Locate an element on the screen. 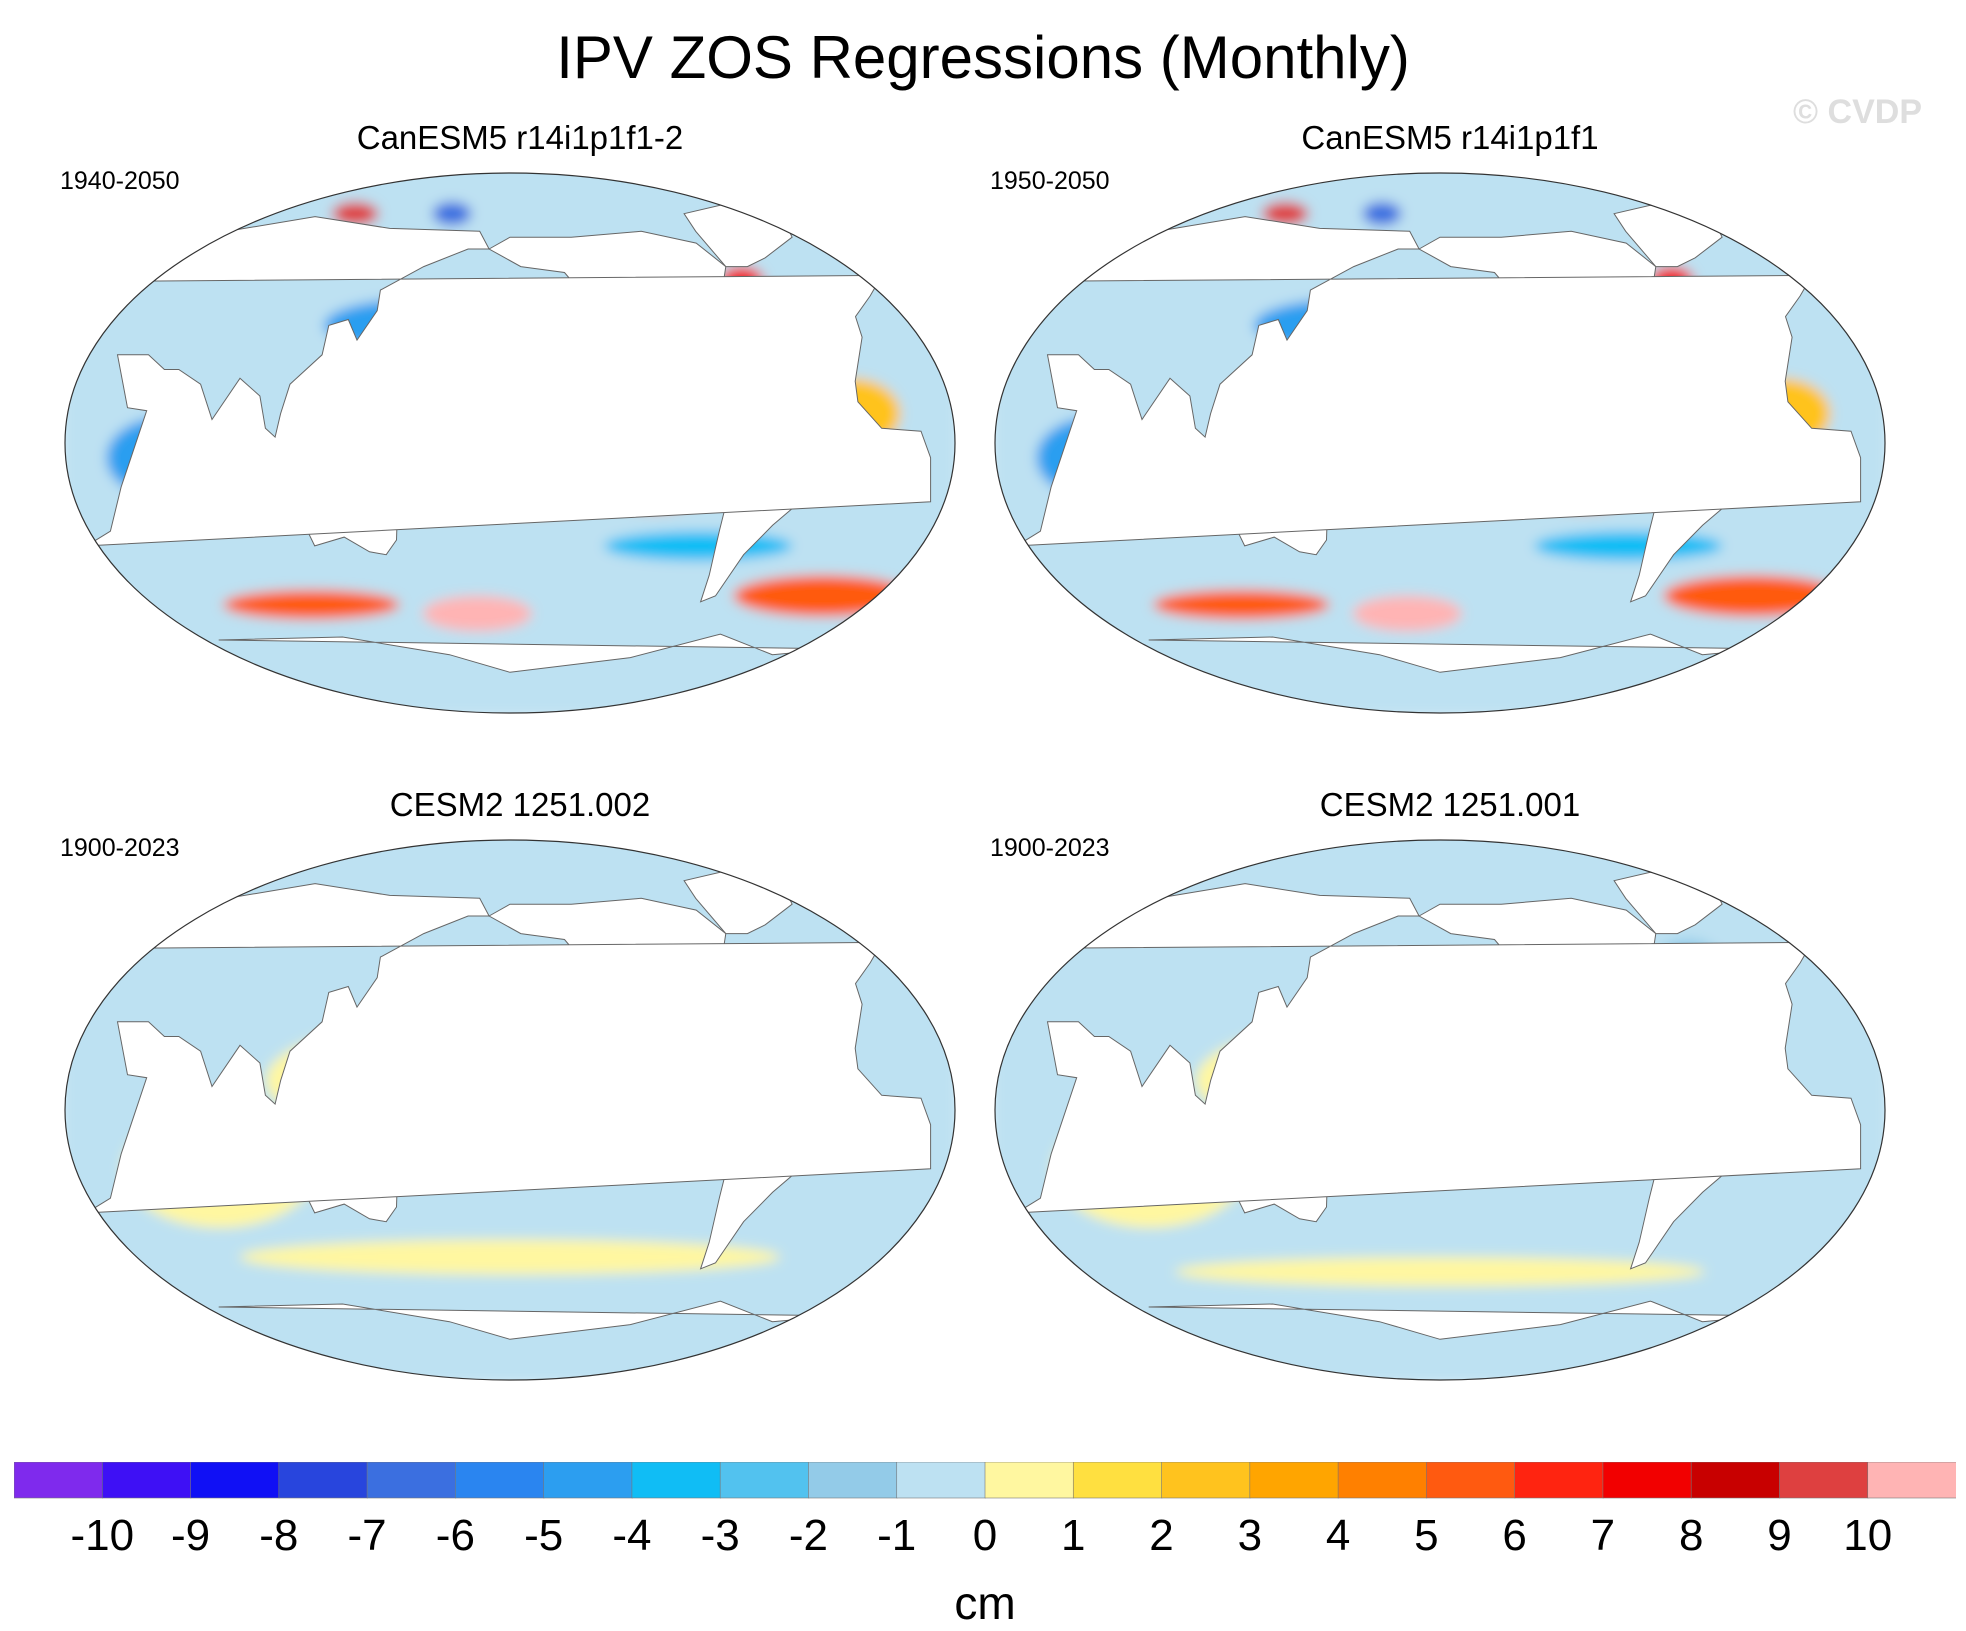  colorbar-tick-label: 0 is located at coordinates (985, 1535).